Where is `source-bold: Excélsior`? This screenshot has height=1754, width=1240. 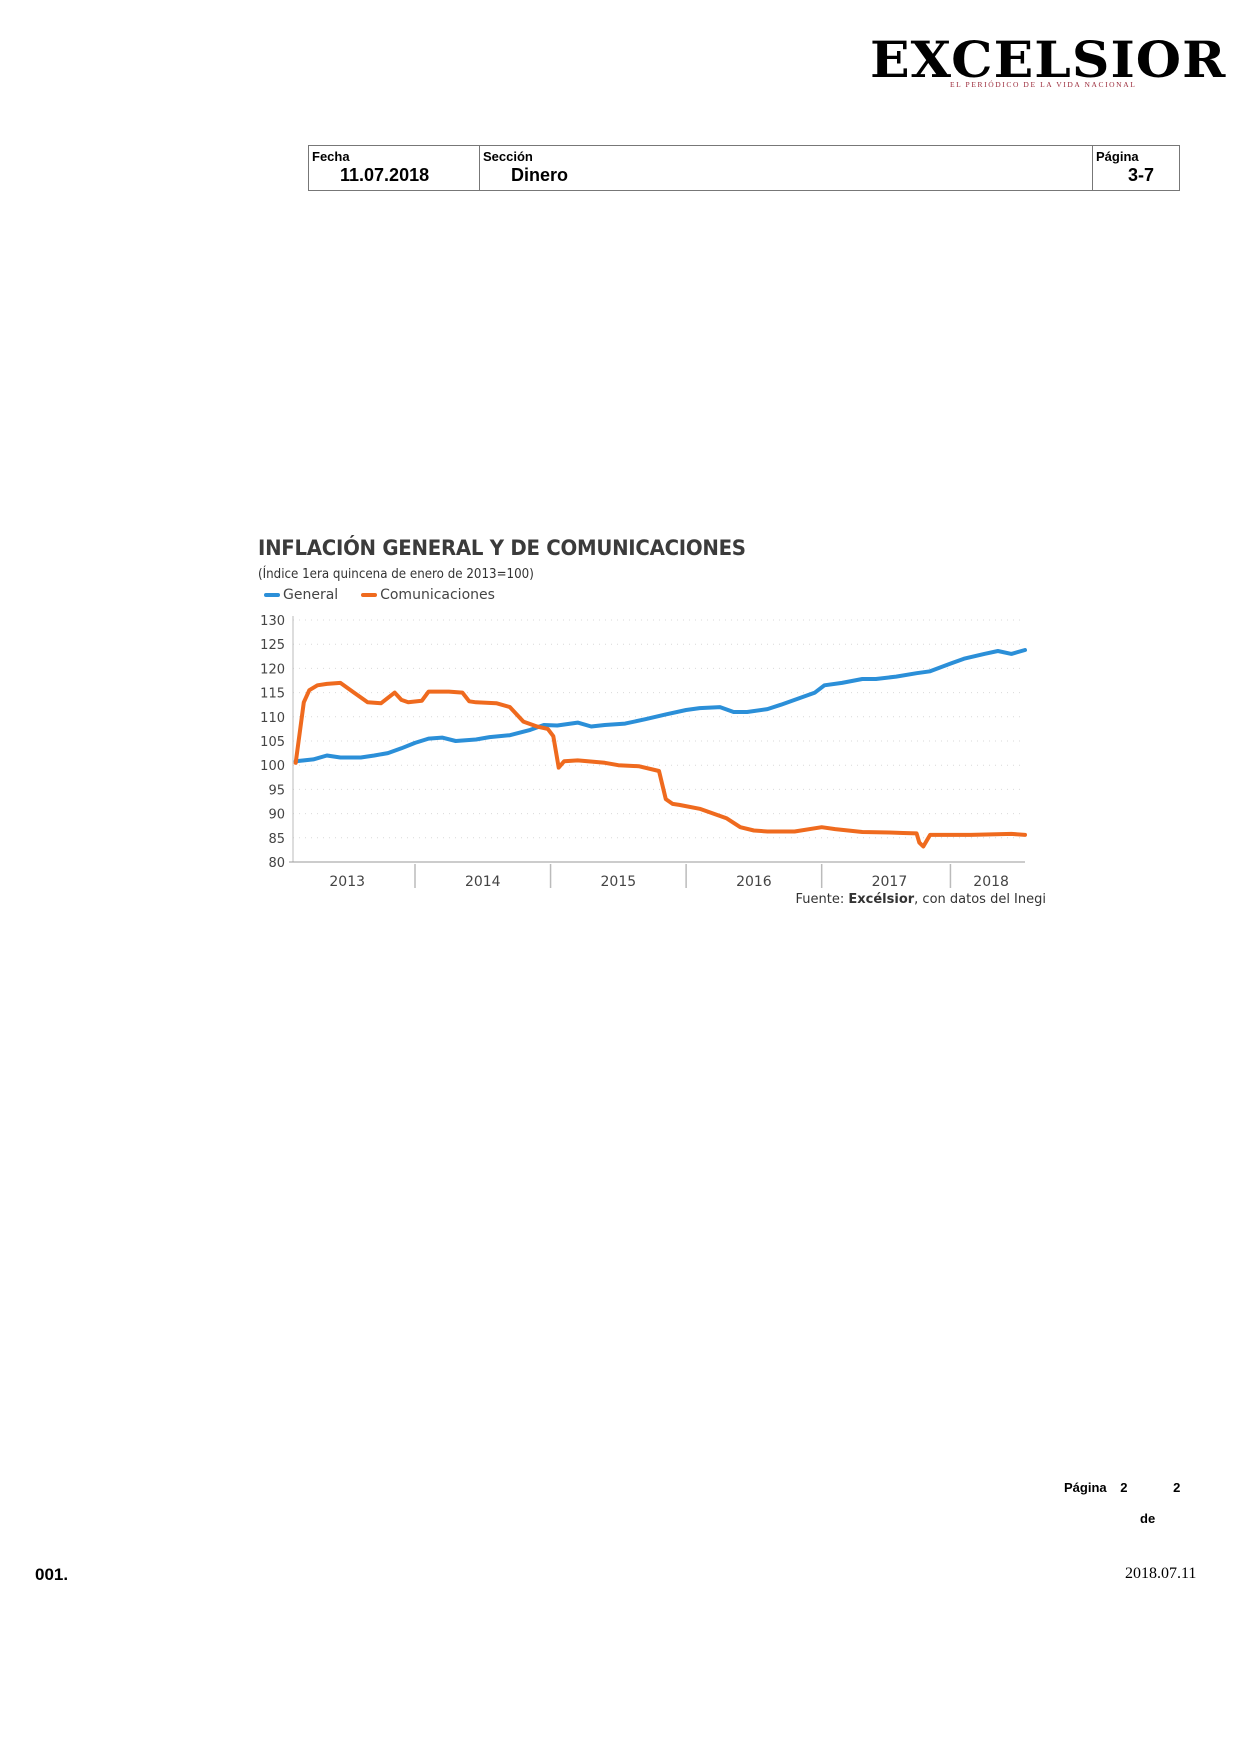
source-bold: Excélsior is located at coordinates (881, 899).